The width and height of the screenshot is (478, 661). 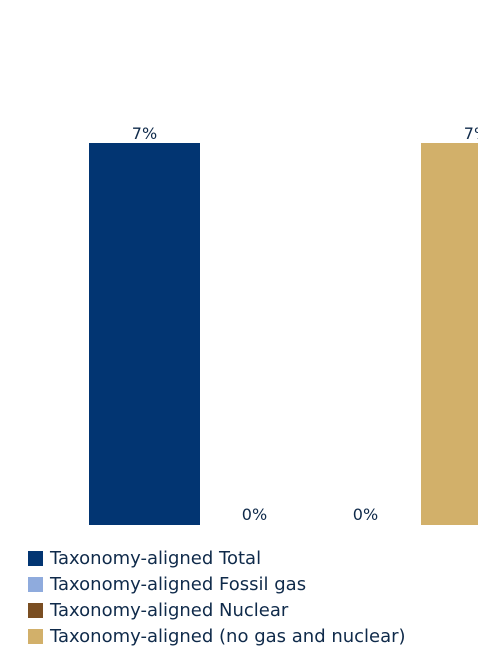 I want to click on legend-label-nuclear: Taxonomy-aligned Nuclear, so click(x=169, y=610).